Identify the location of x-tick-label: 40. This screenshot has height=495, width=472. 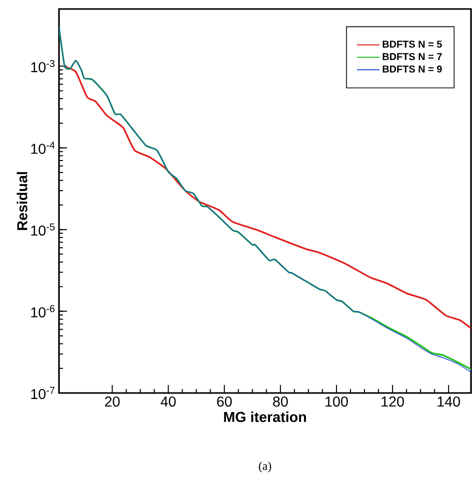
(168, 401).